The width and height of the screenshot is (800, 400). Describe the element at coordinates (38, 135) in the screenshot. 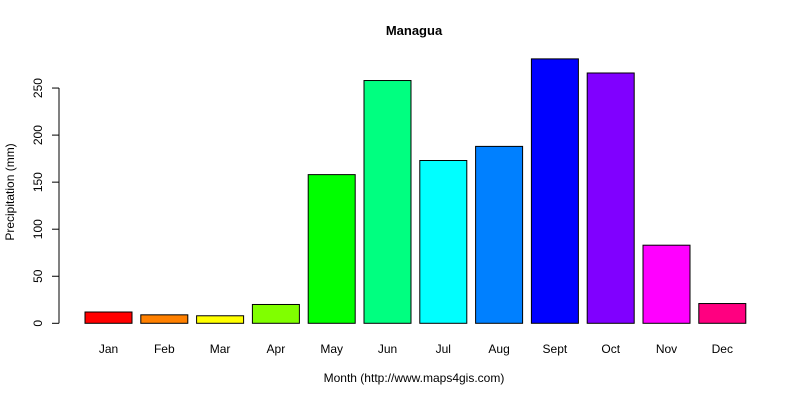

I see `y-tick-label: 200` at that location.